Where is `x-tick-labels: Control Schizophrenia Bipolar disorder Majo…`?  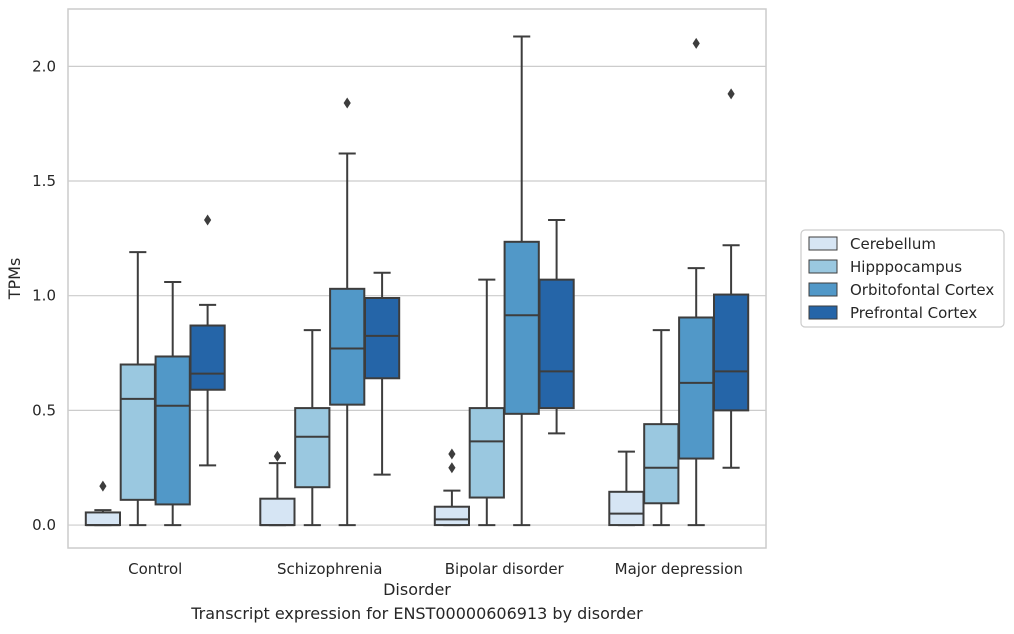
x-tick-labels: Control Schizophrenia Bipolar disorder Majo… is located at coordinates (435, 569).